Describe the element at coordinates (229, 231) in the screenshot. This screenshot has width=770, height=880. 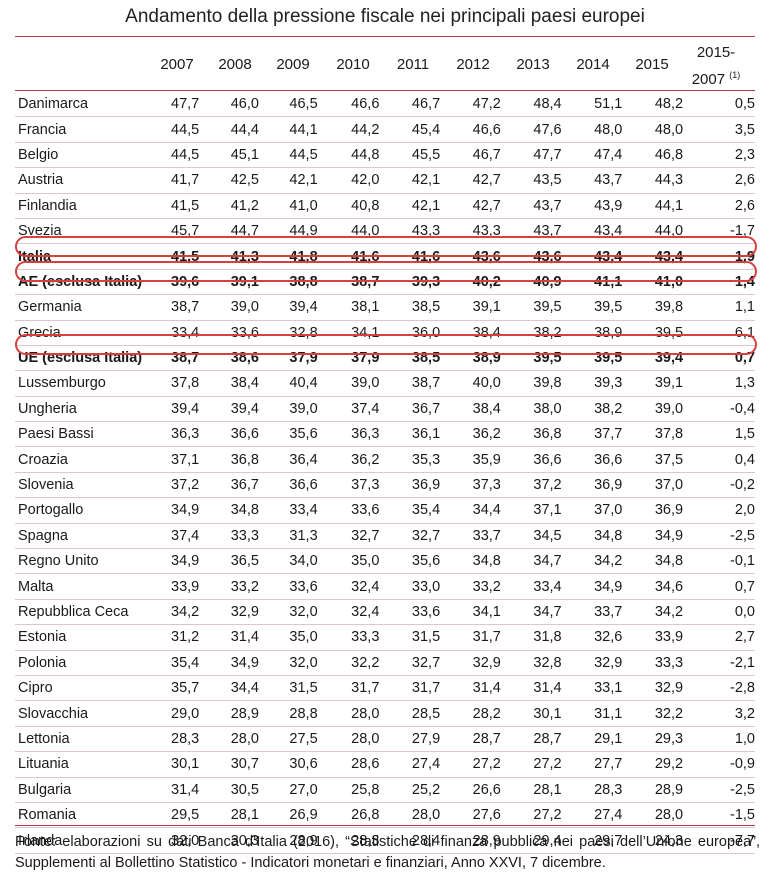
I see `value-cell: 44,7` at that location.